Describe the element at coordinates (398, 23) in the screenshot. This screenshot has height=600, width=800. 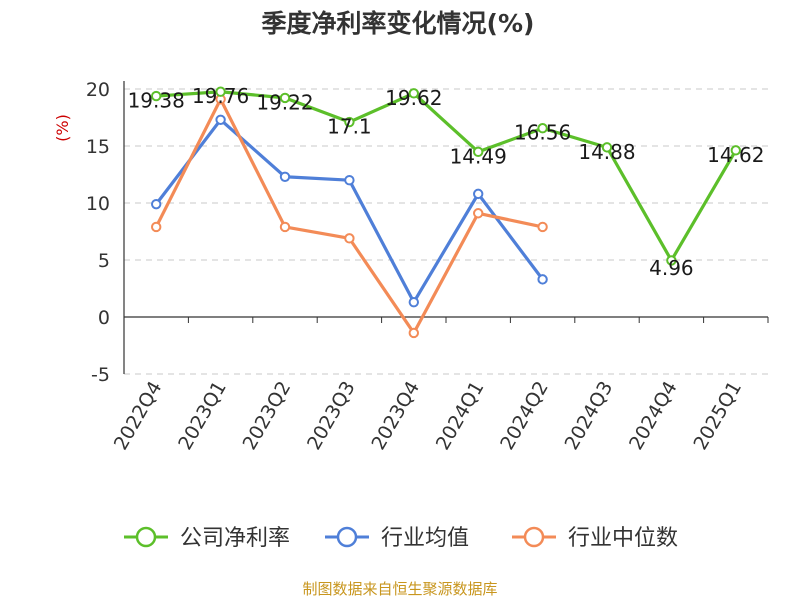
I see `chart-title: 季度净利率变化情况(%)` at that location.